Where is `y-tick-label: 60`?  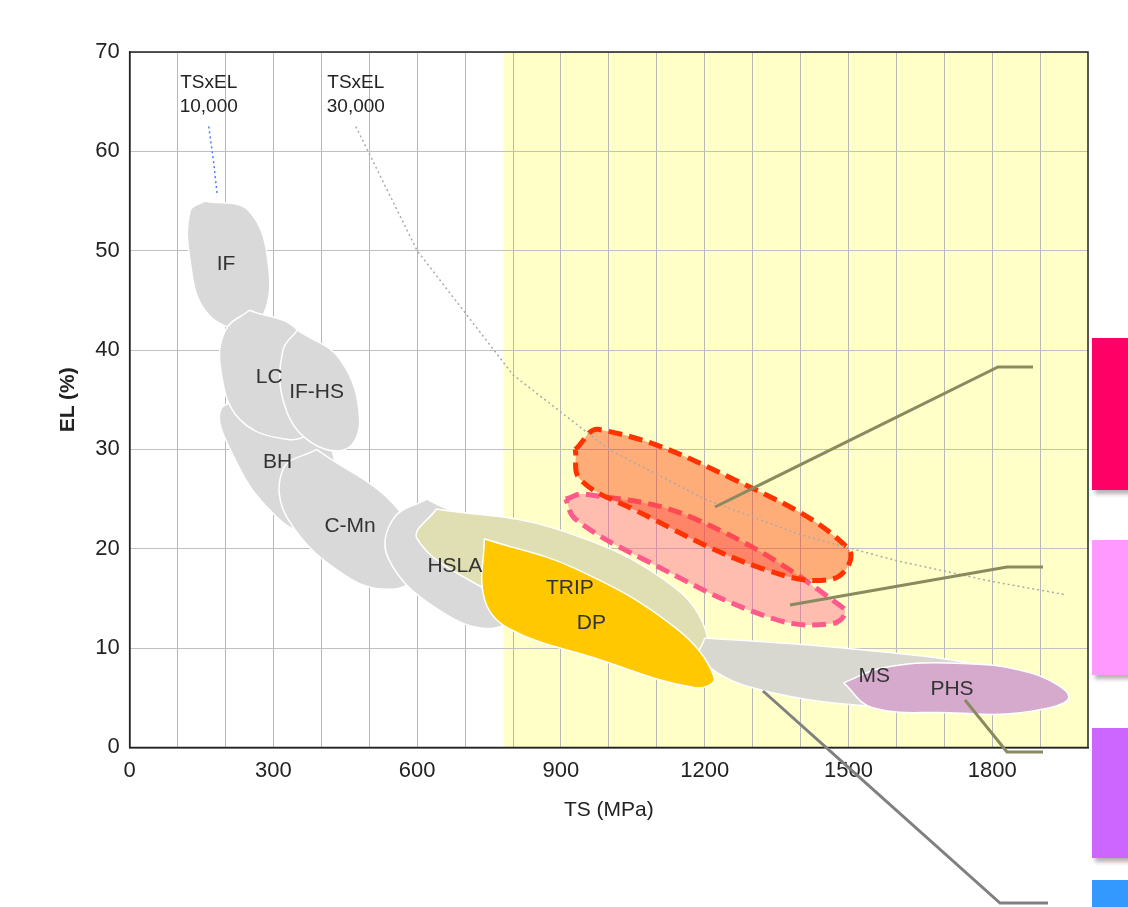
y-tick-label: 60 is located at coordinates (107, 150).